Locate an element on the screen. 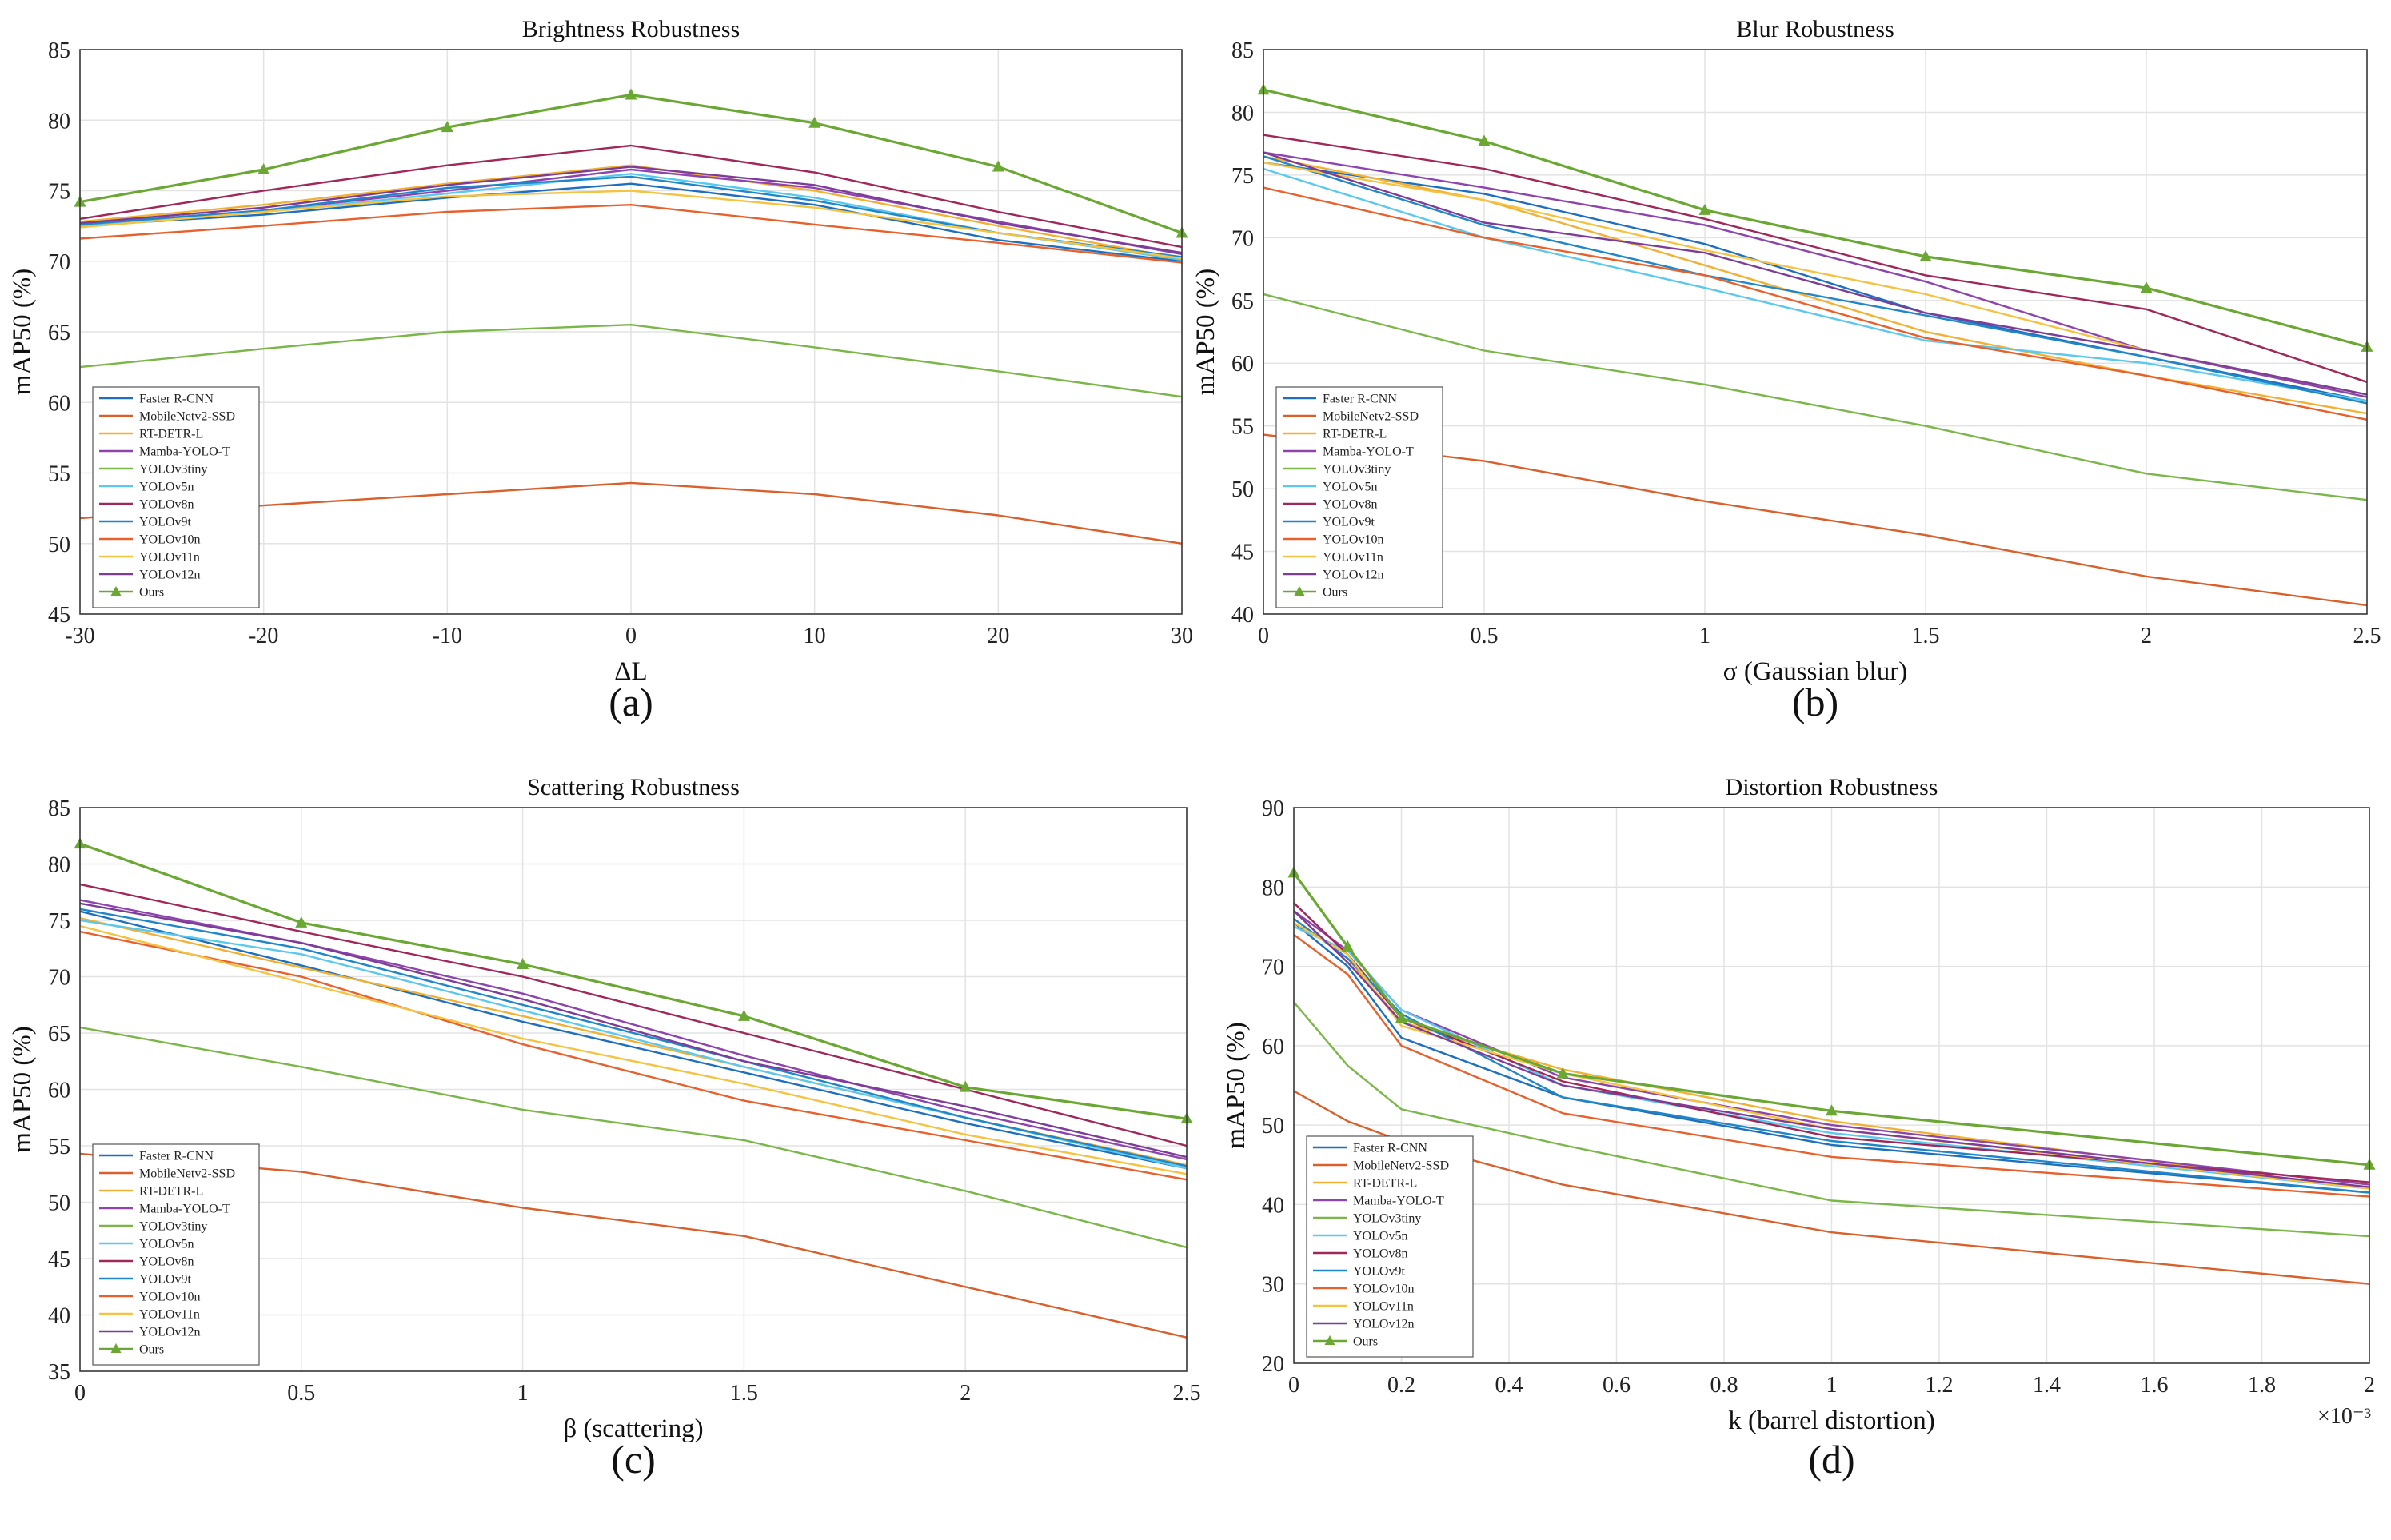 This screenshot has width=2391, height=1540. chart-title: Scattering Robustness is located at coordinates (633, 787).